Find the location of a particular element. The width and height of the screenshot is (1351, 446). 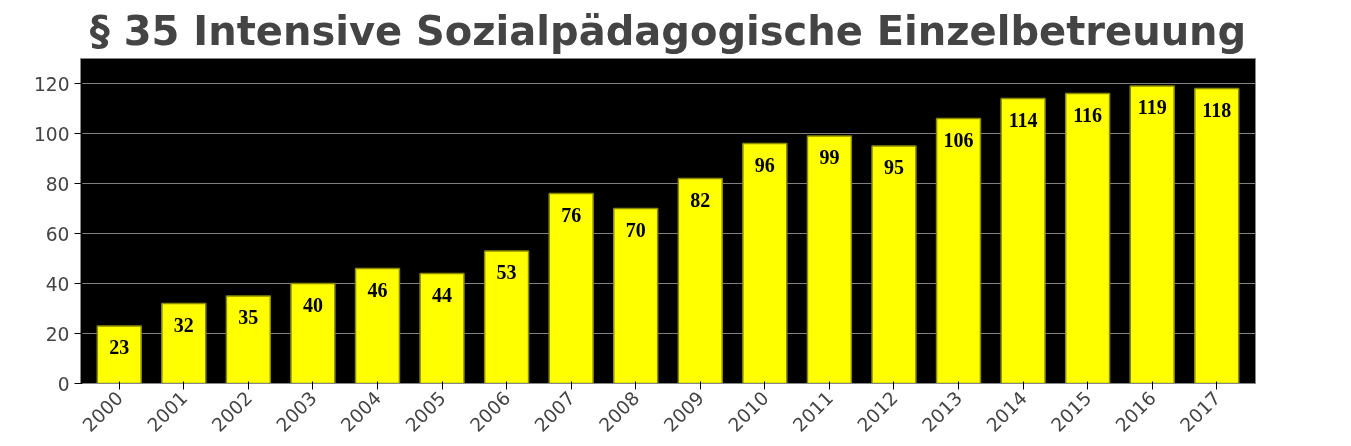

data-label: 32 is located at coordinates (183, 324).